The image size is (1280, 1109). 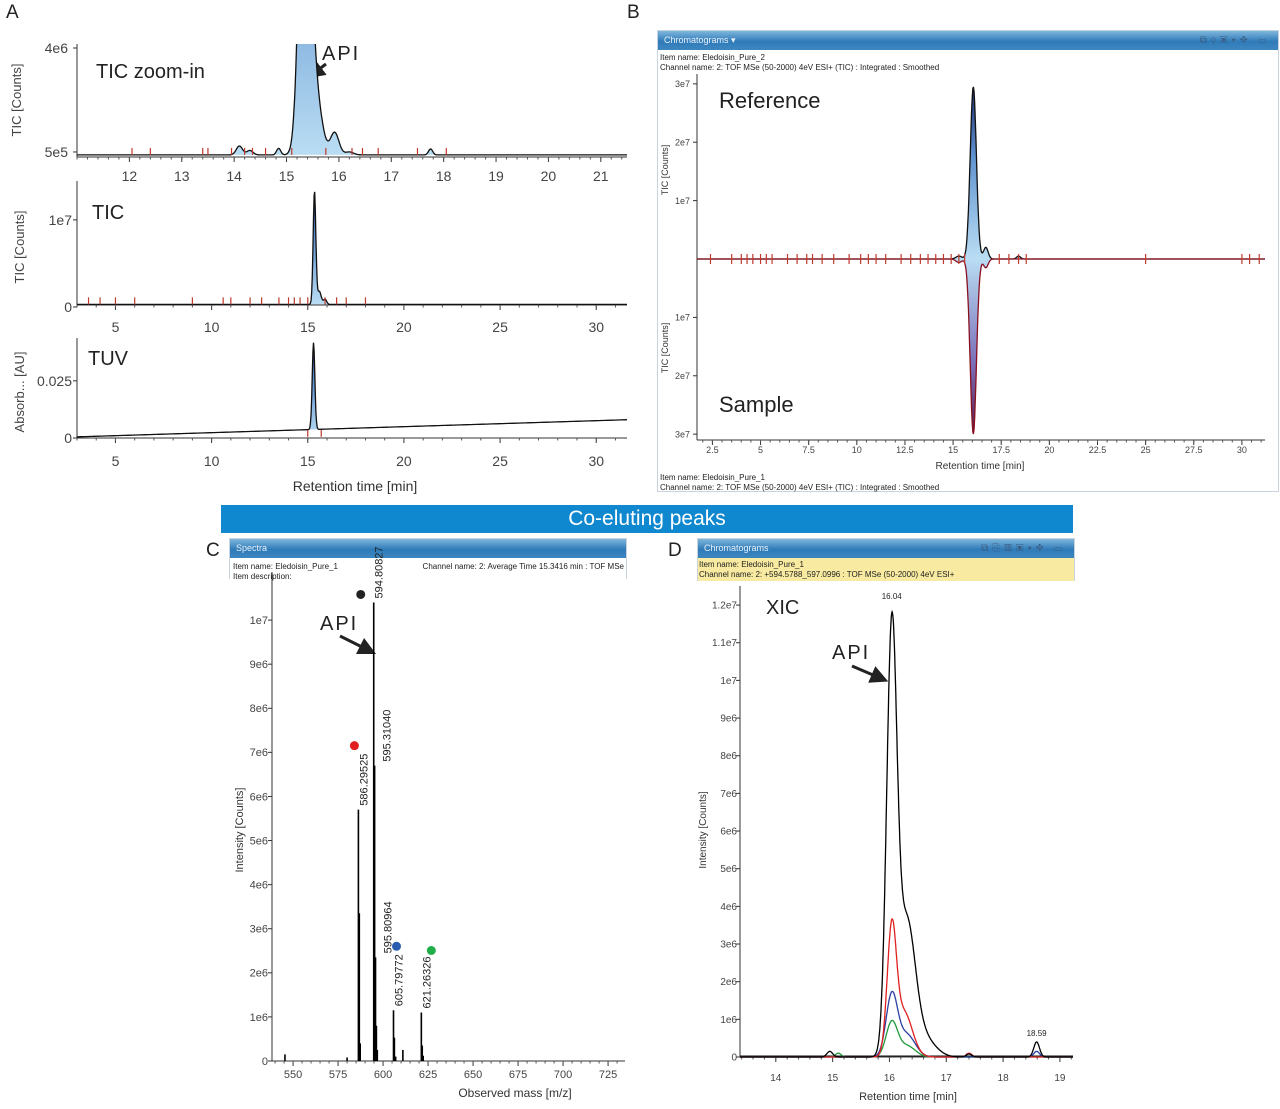 What do you see at coordinates (712, 450) in the screenshot?
I see `x-tick-label: 2.5` at bounding box center [712, 450].